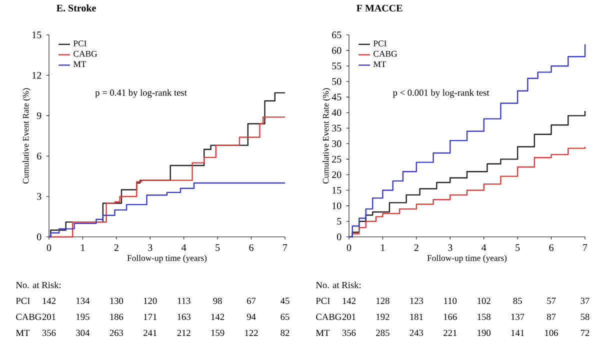 Image resolution: width=608 pixels, height=350 pixels. I want to click on text: 122, so click(251, 333).